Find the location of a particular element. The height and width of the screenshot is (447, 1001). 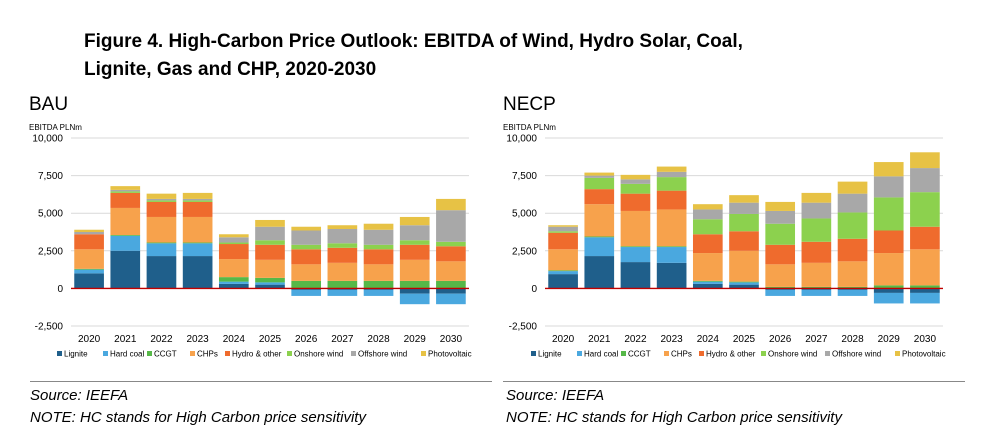

x-tick-label: 2029 is located at coordinates (889, 339).